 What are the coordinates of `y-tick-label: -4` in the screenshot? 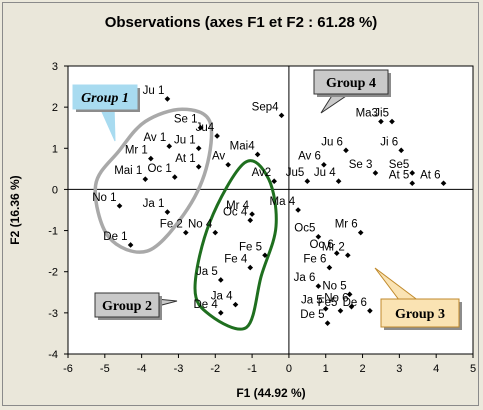 It's located at (53, 355).